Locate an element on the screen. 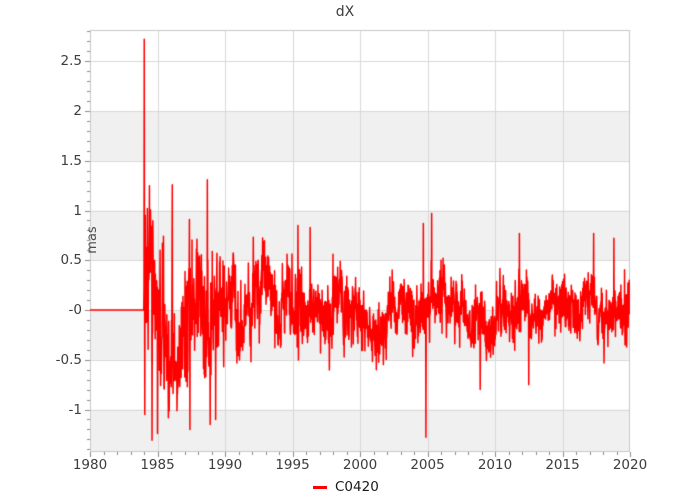 This screenshot has height=500, width=700. y-tick-label: 2.5 is located at coordinates (71, 61).